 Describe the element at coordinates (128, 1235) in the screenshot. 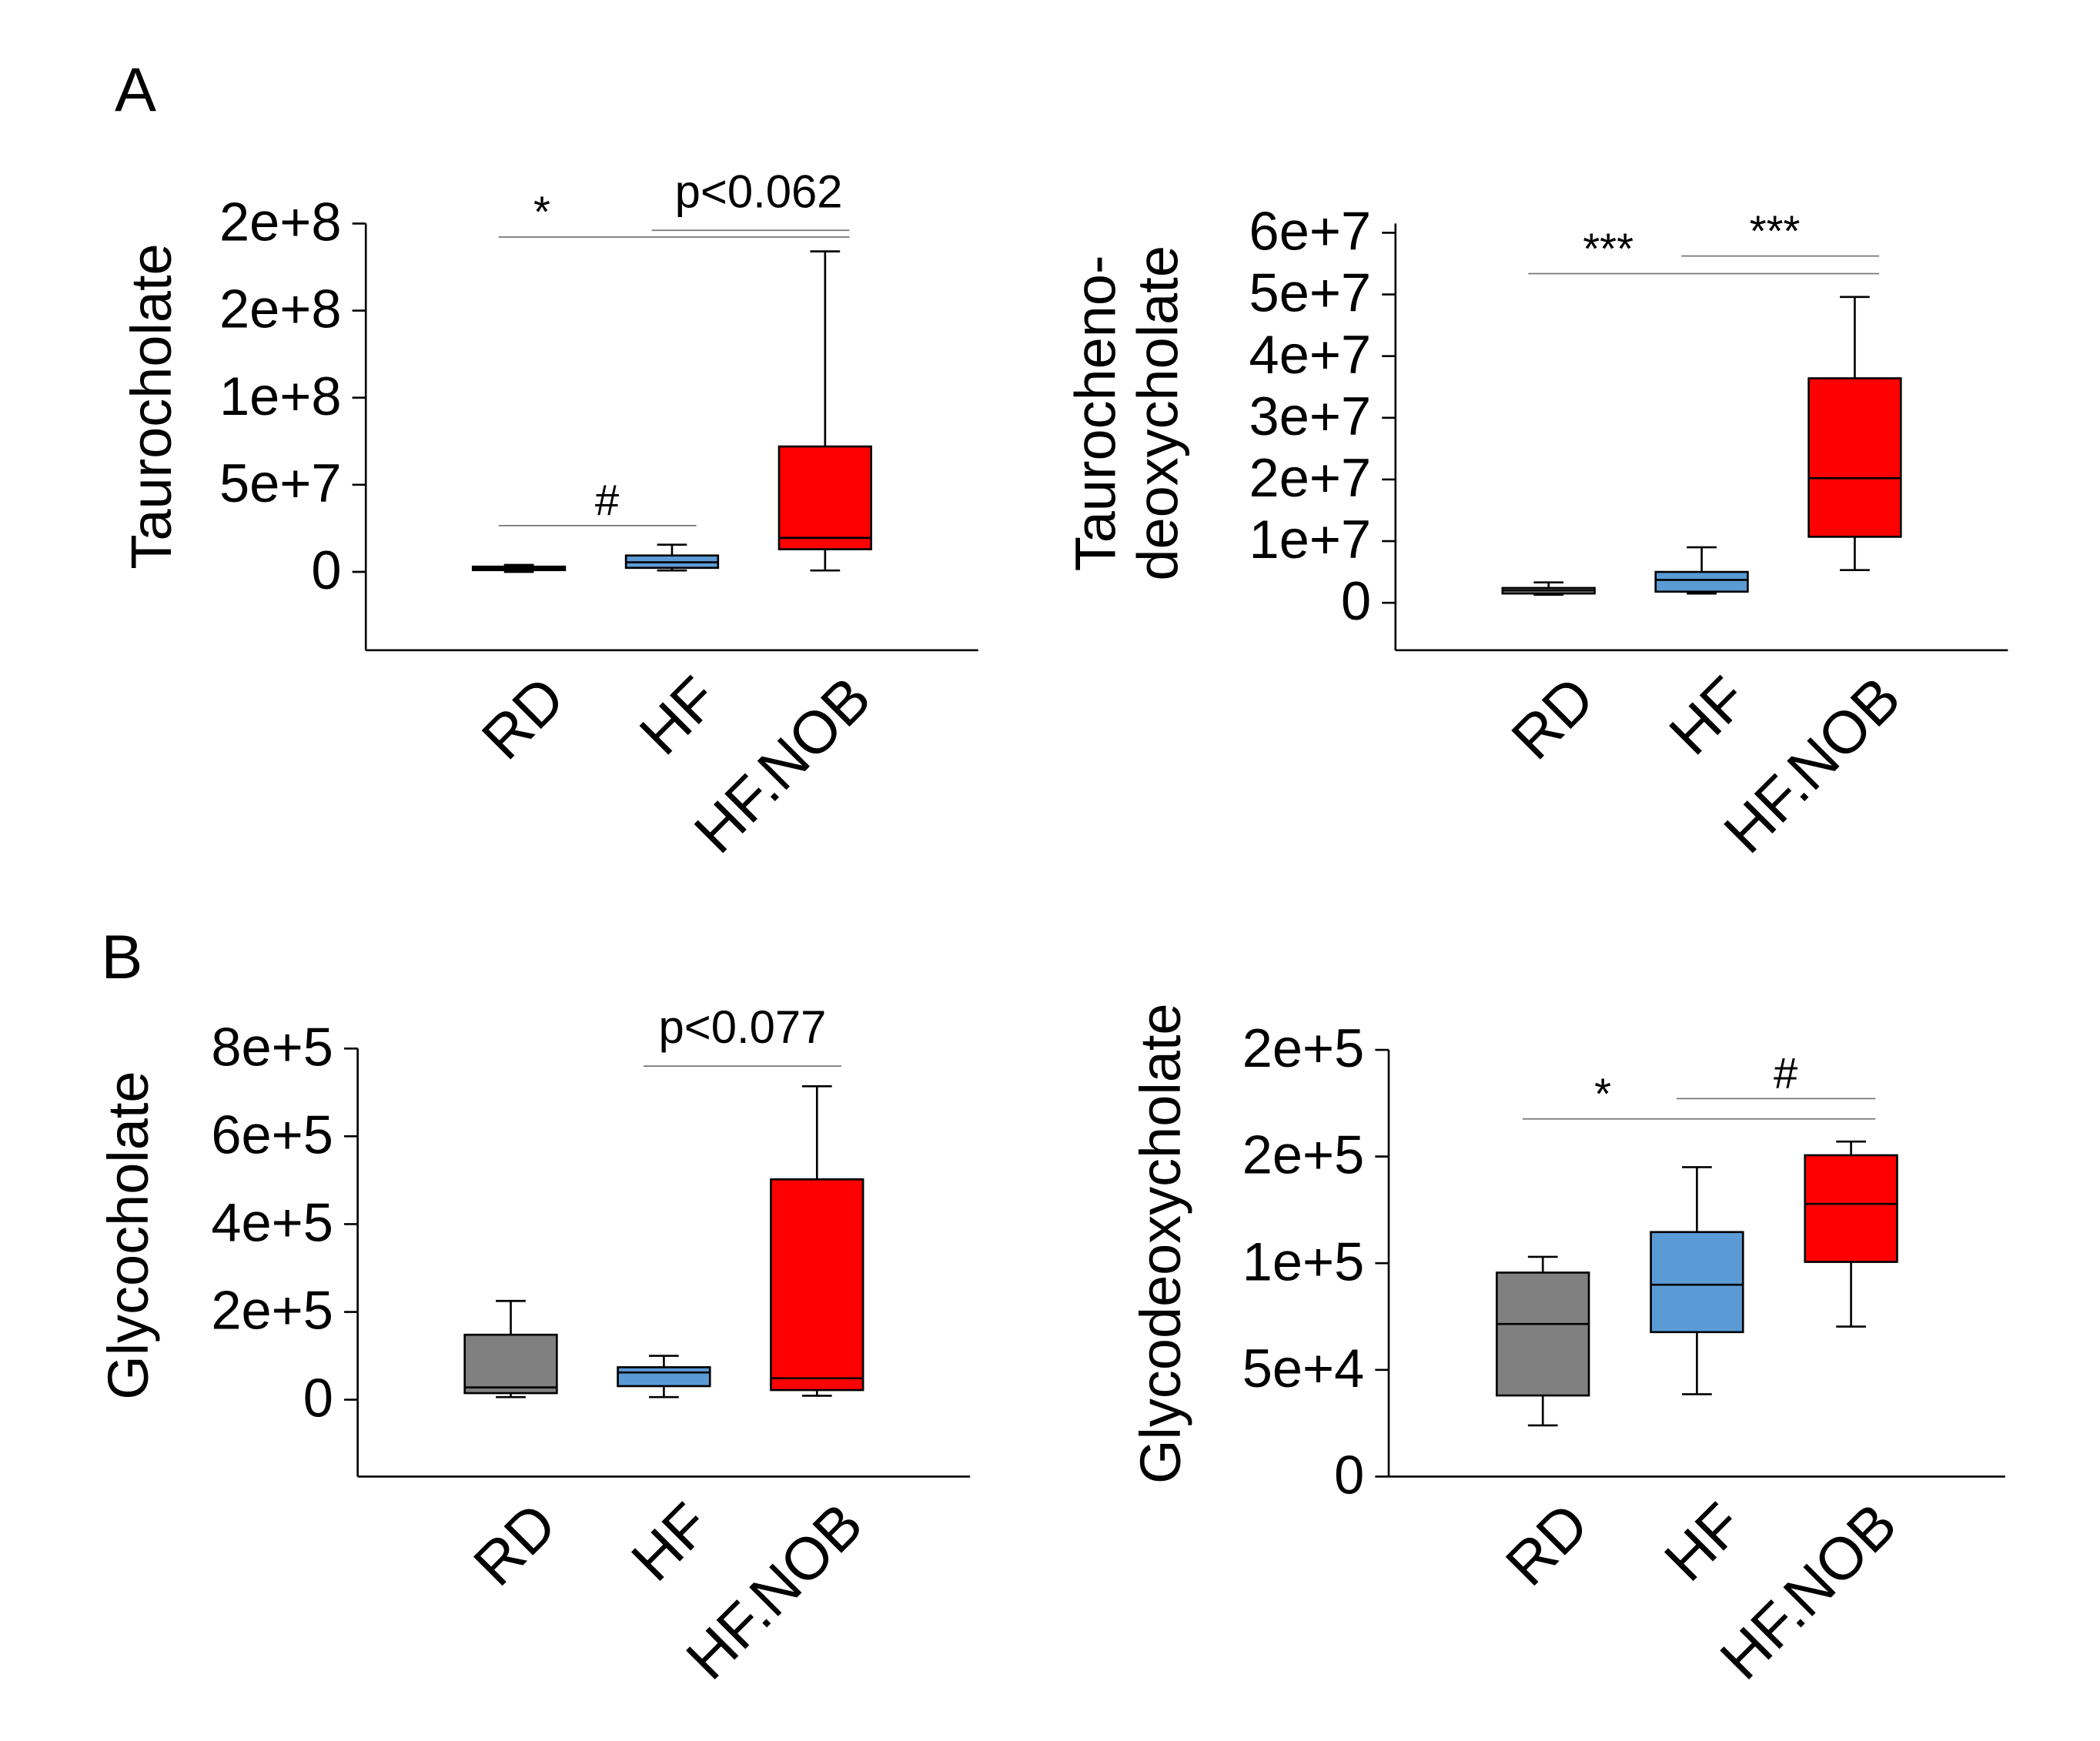

I see `y-axis-label: Glycocholate` at that location.